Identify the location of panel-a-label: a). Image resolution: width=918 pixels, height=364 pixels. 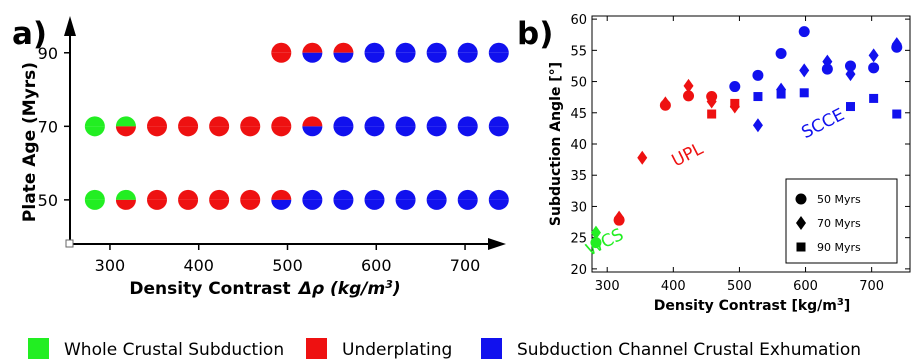
(29, 34).